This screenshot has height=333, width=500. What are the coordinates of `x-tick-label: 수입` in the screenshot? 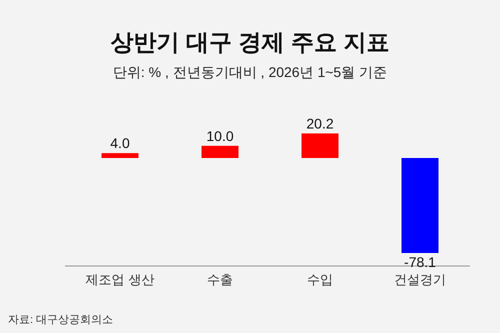 It's located at (320, 279).